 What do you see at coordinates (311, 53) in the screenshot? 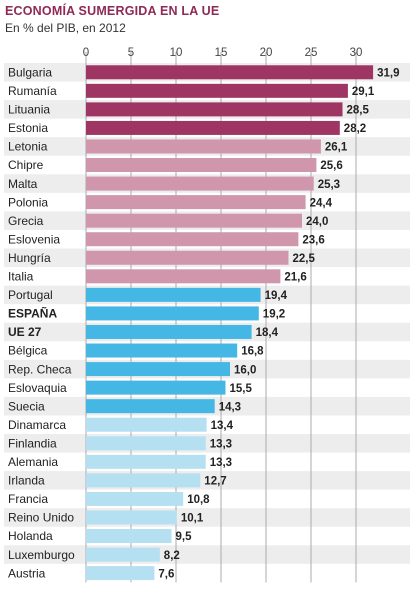
I see `x-tick-label: 25` at bounding box center [311, 53].